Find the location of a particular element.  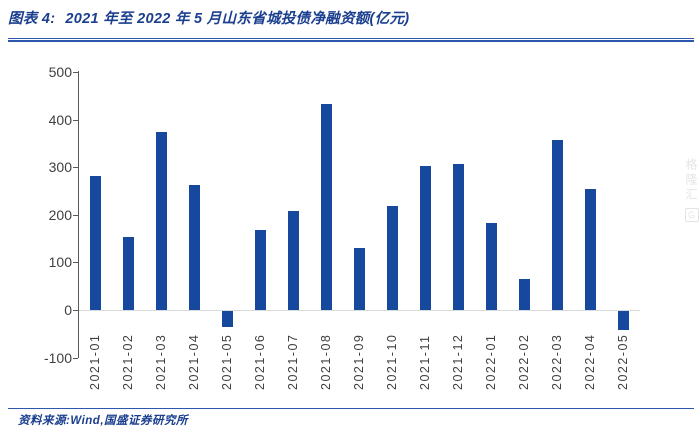

zero-line is located at coordinates (359, 310).